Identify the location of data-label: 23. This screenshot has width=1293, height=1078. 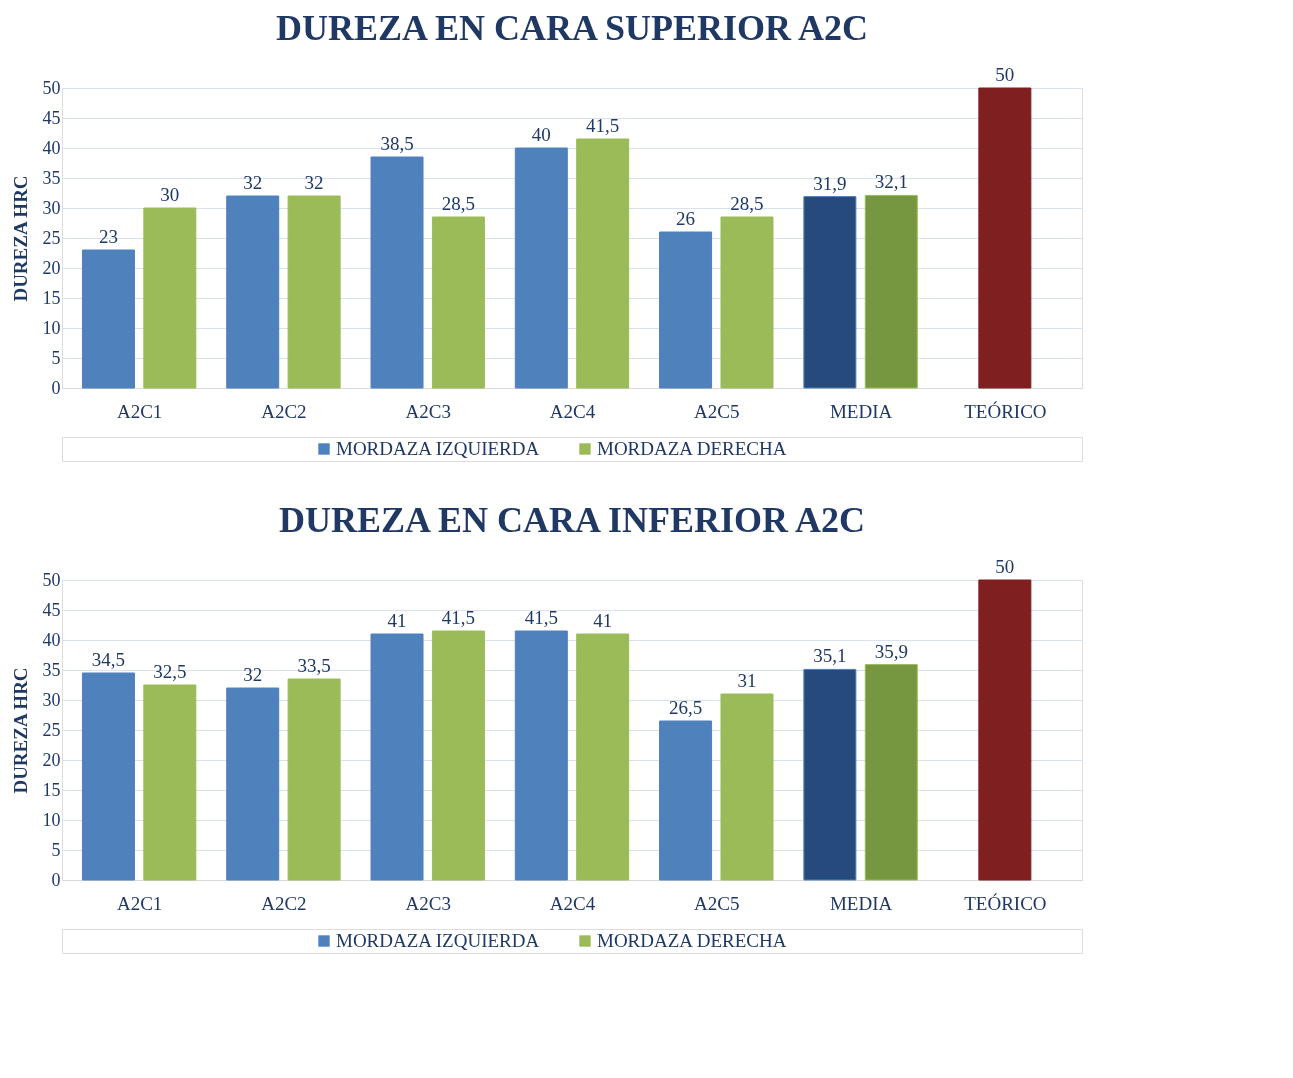
(108, 236).